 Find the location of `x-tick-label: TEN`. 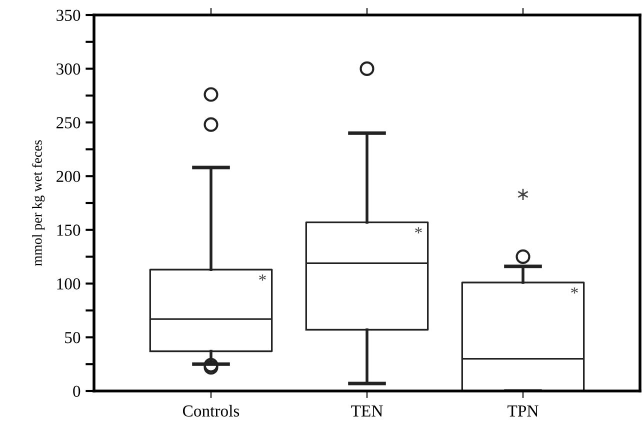

x-tick-label: TEN is located at coordinates (367, 411).